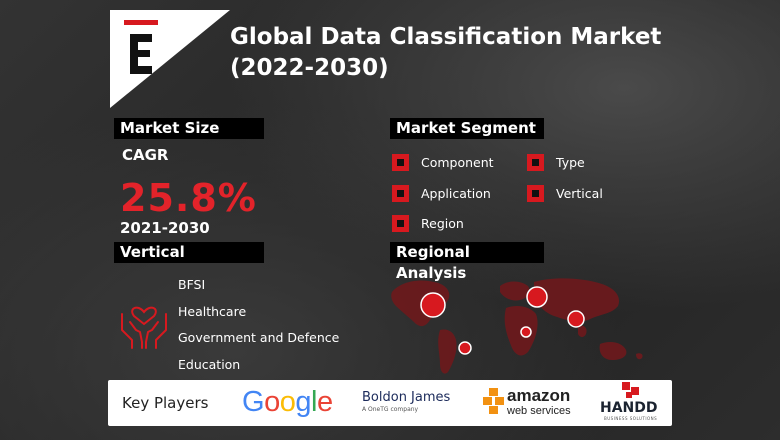 The image size is (780, 440). I want to click on segment-item-vertical: Vertical, so click(565, 193).